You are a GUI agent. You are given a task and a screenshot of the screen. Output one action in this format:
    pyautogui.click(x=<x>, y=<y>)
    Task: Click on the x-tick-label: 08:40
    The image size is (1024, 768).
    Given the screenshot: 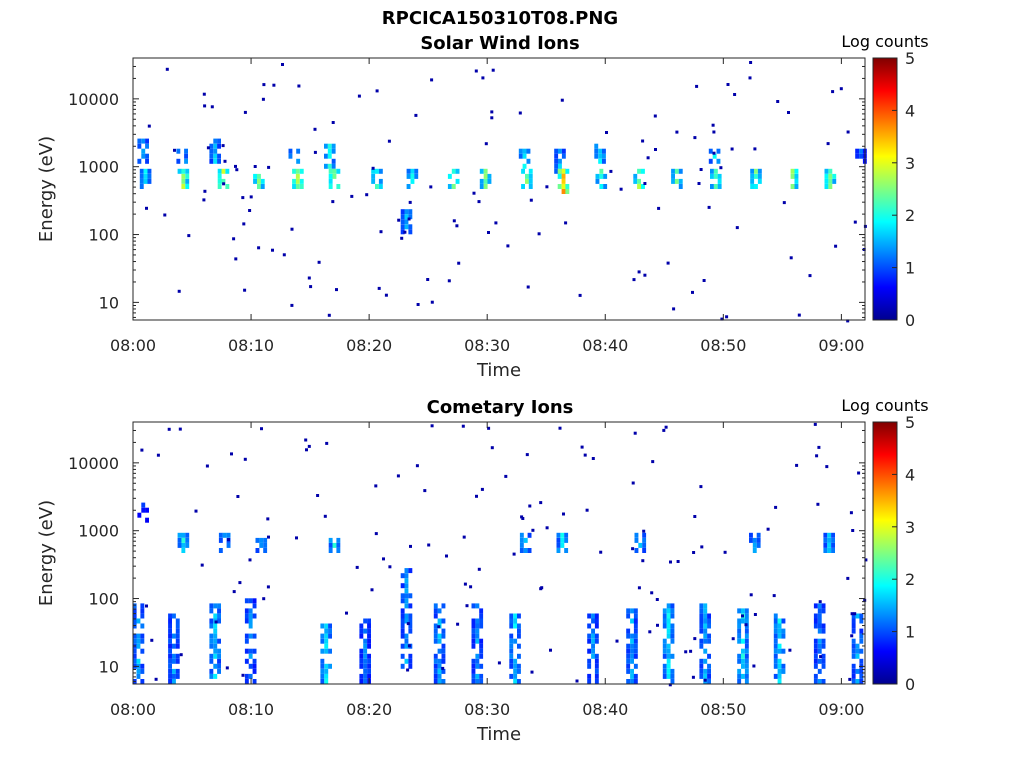 What is the action you would take?
    pyautogui.click(x=605, y=709)
    